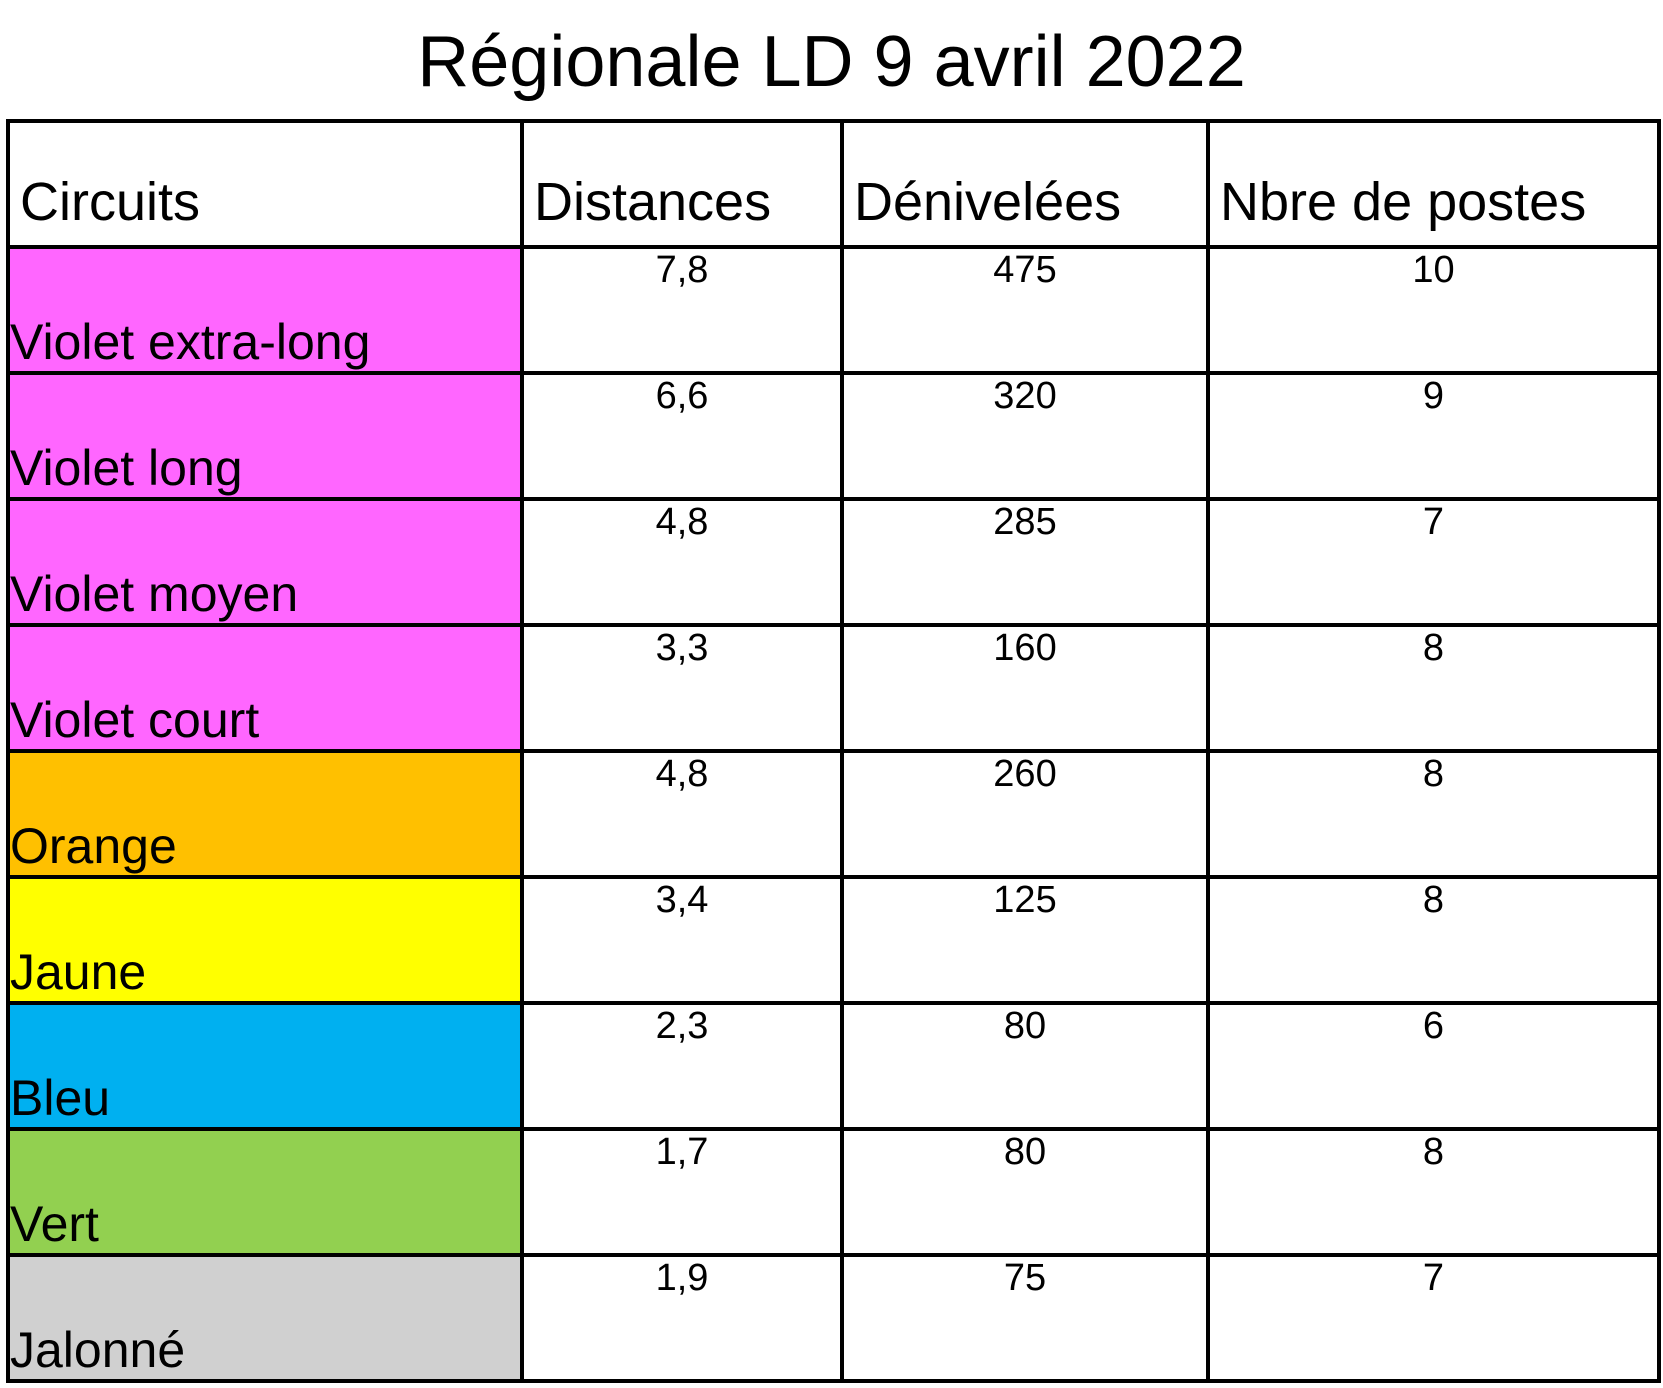 Image resolution: width=1663 pixels, height=1388 pixels. Describe the element at coordinates (265, 1192) in the screenshot. I see `circuit-cell: Vert` at that location.